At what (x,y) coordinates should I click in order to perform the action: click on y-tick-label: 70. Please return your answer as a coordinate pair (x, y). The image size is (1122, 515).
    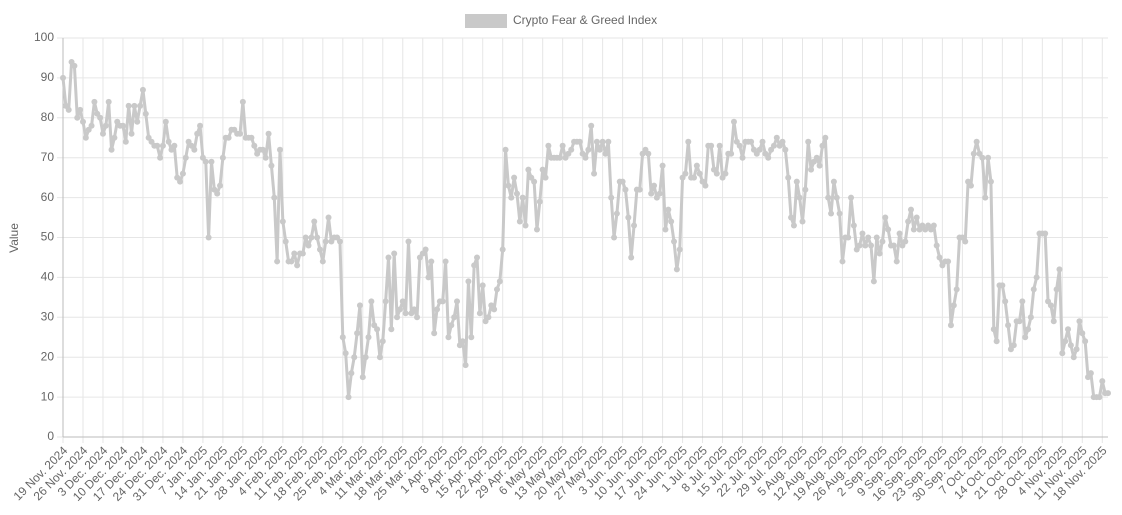
    Looking at the image, I should click on (48, 157).